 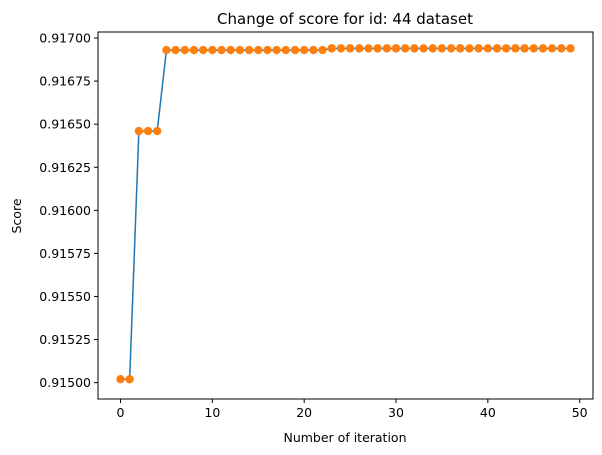 What do you see at coordinates (352, 409) in the screenshot?
I see `x-axis: 0 10 20 30 40 50` at bounding box center [352, 409].